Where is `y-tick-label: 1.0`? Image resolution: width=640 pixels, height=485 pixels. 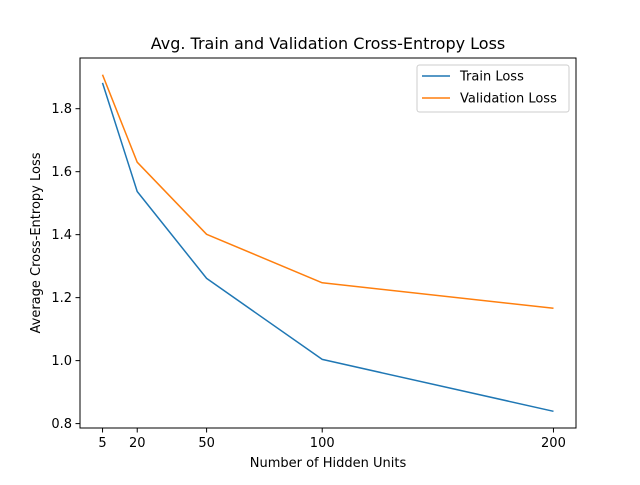
y-tick-label: 1.0 is located at coordinates (61, 361).